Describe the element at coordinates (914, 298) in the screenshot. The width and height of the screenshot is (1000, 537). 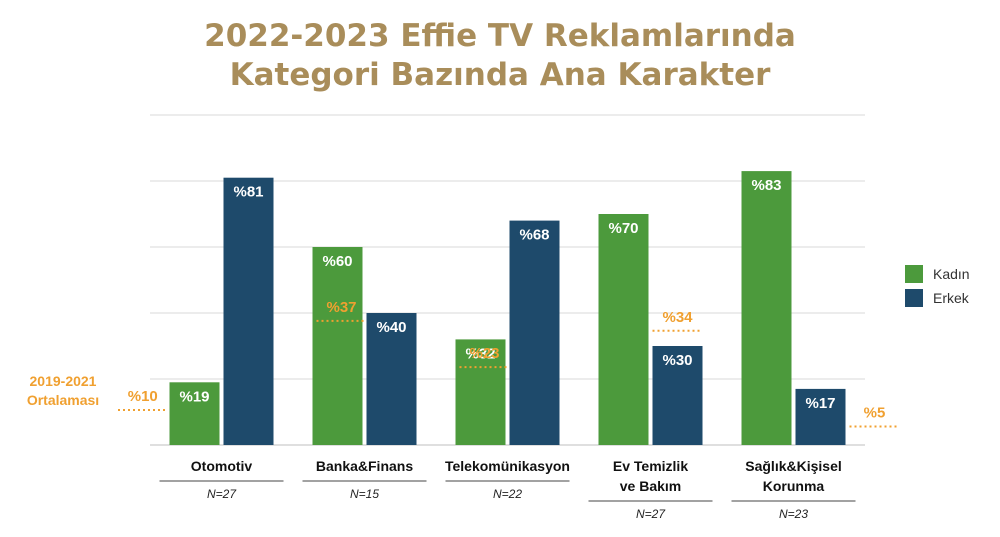
I see `legend-swatch-erkek` at that location.